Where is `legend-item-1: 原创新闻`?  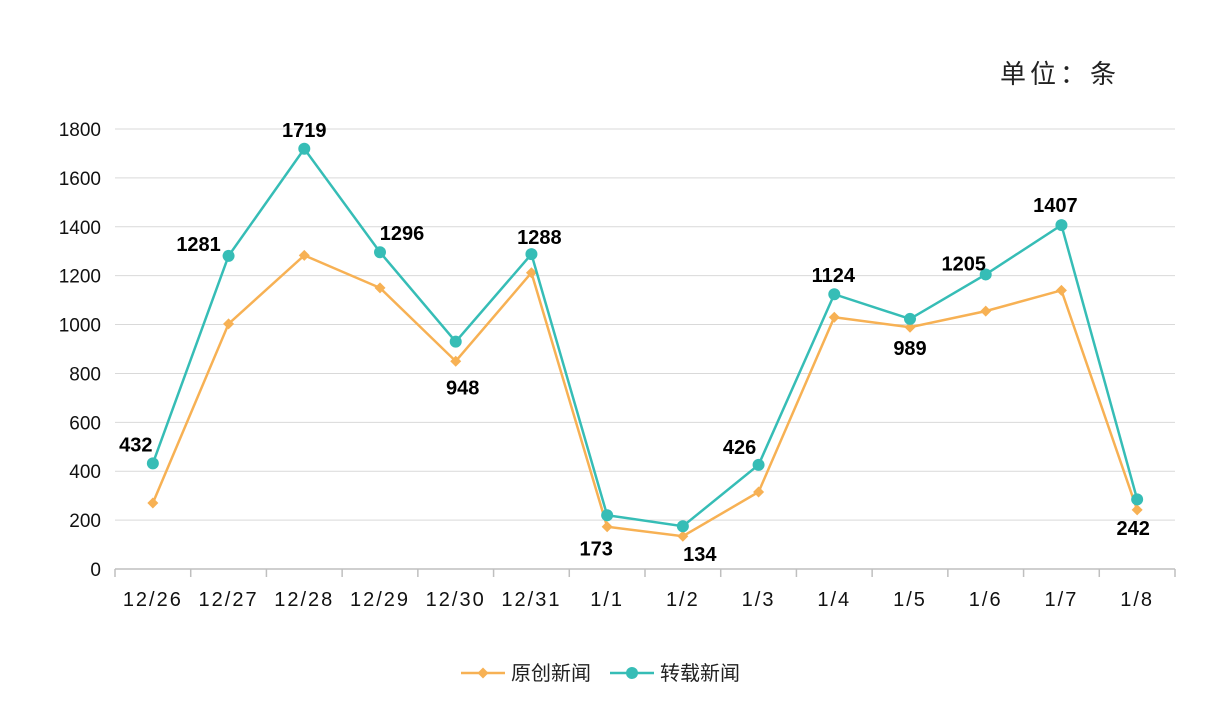
legend-item-1: 原创新闻 is located at coordinates (526, 673).